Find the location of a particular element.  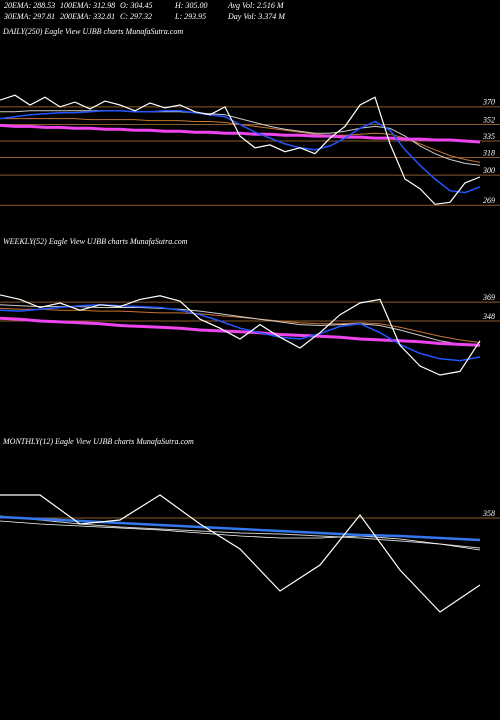

header-stat: 20EMA: 288.53 is located at coordinates (29, 5).